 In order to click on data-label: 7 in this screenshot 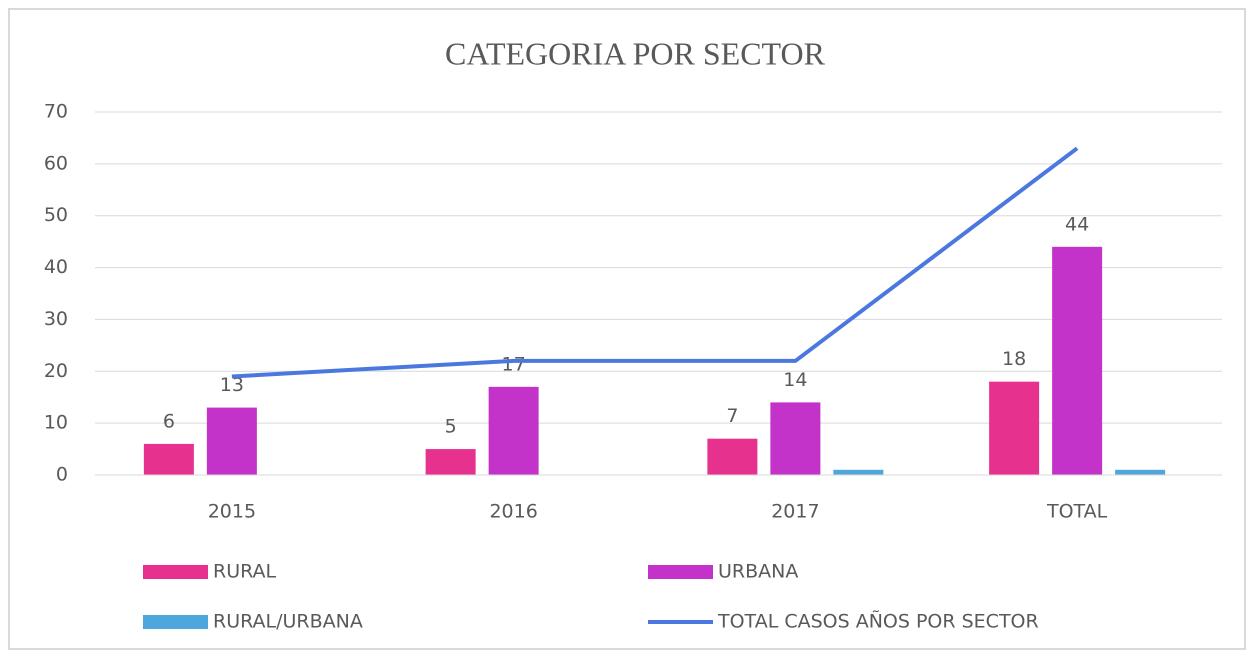, I will do `click(732, 416)`.